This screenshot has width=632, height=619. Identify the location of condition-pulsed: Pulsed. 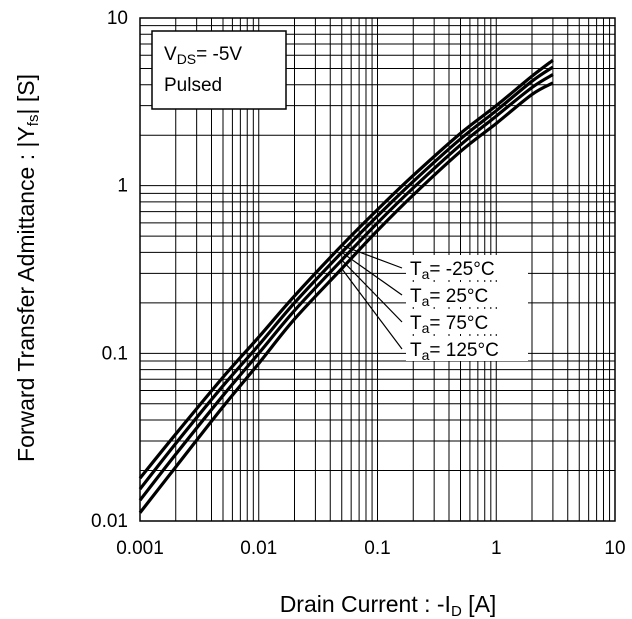
(193, 85).